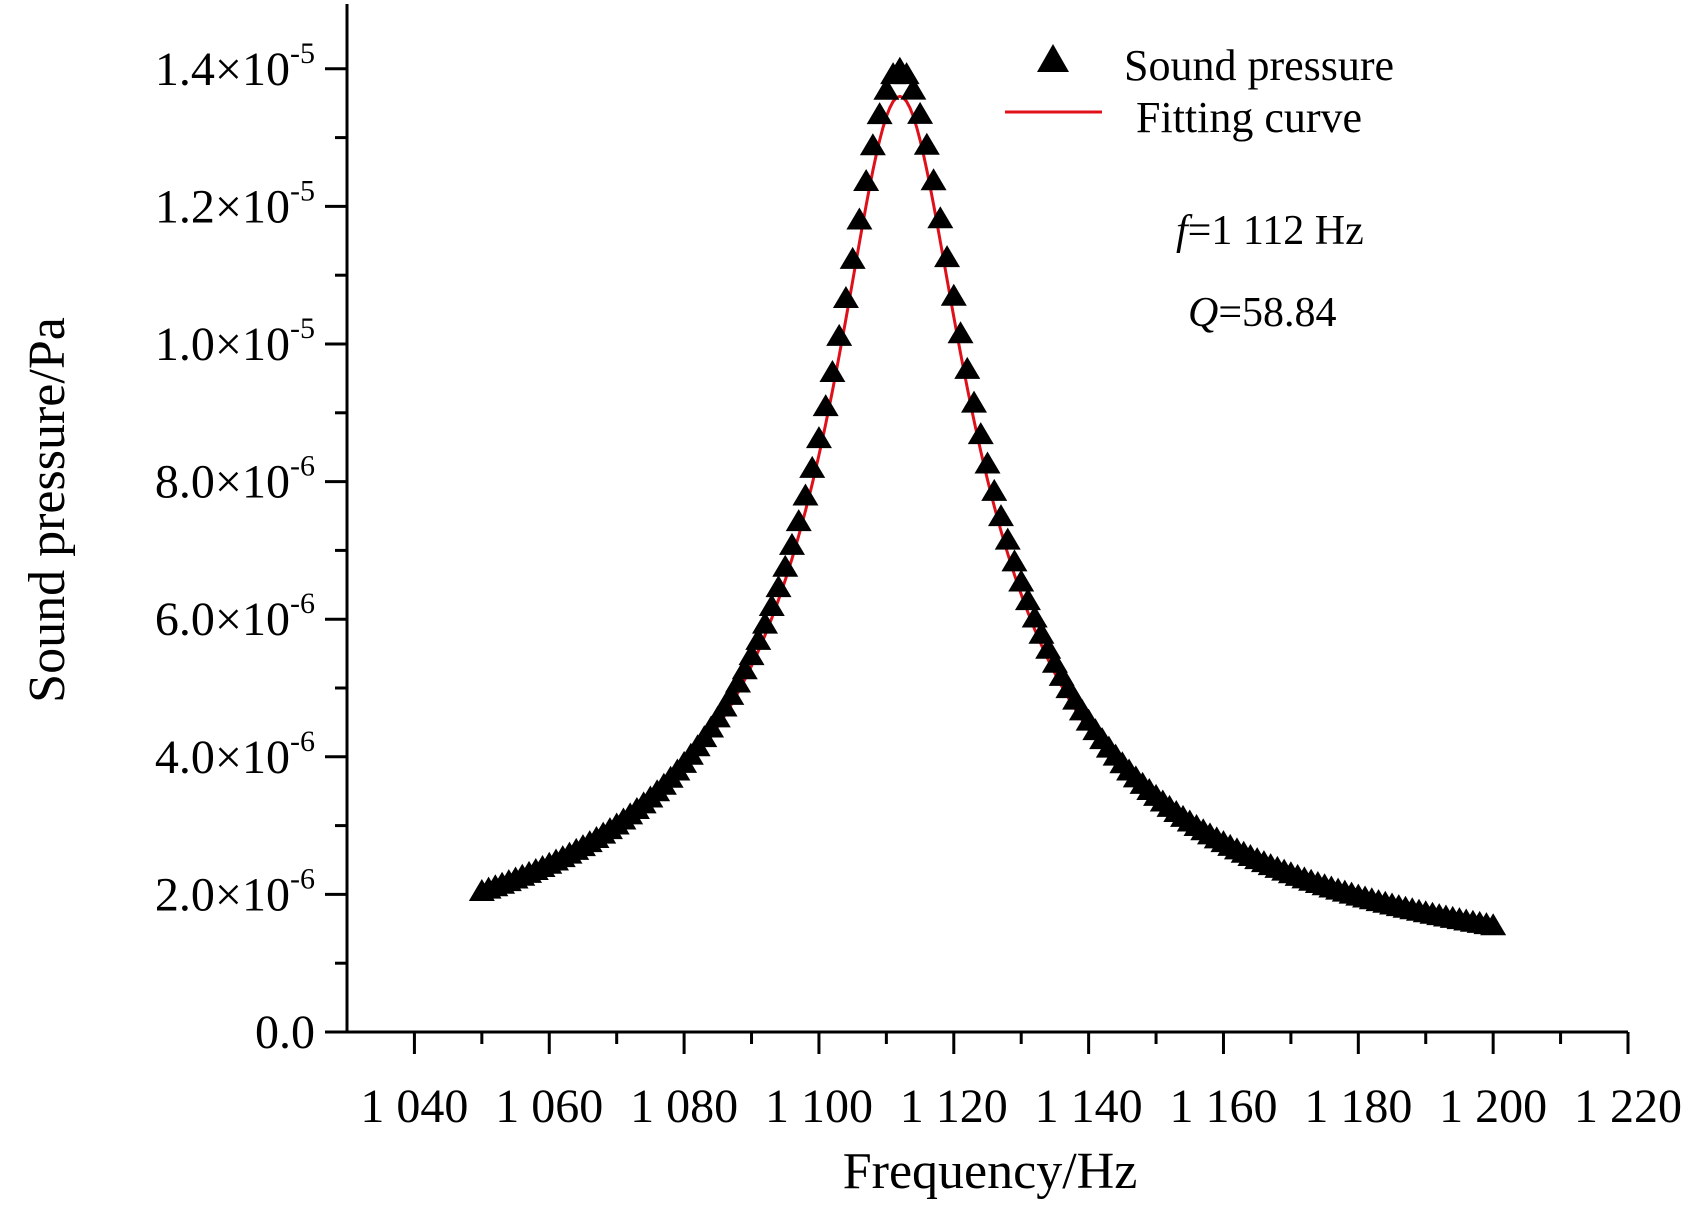  What do you see at coordinates (684, 1106) in the screenshot?
I see `x-tick-label: 1 080` at bounding box center [684, 1106].